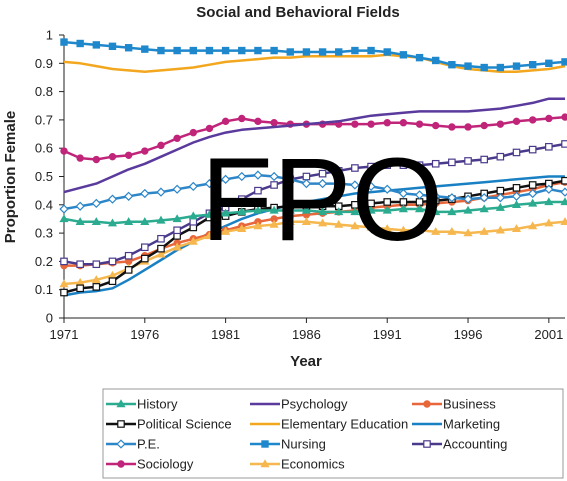 The width and height of the screenshot is (567, 481). Describe the element at coordinates (313, 212) in the screenshot. I see `series-history` at that location.